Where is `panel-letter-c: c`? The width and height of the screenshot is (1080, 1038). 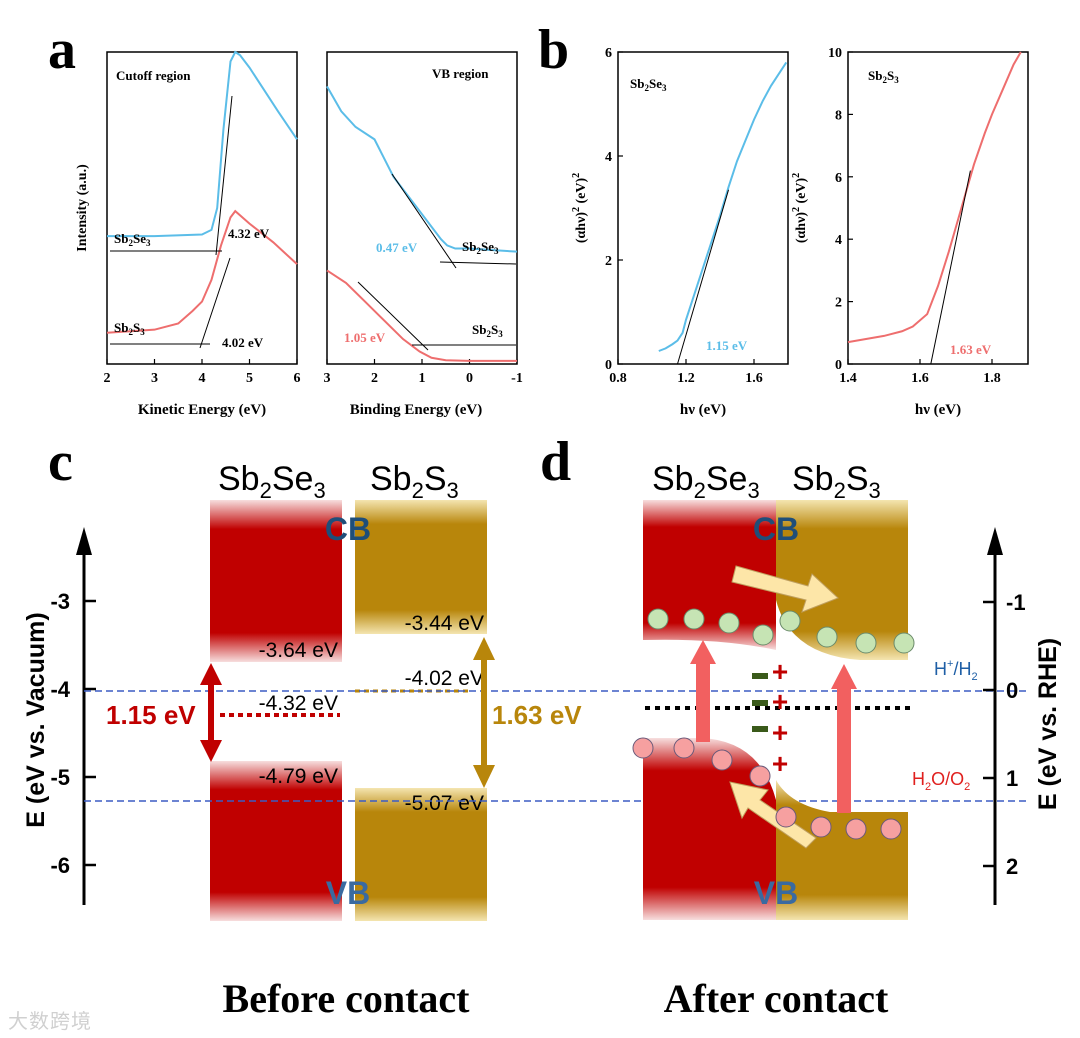 panel-letter-c: c is located at coordinates (60, 462).